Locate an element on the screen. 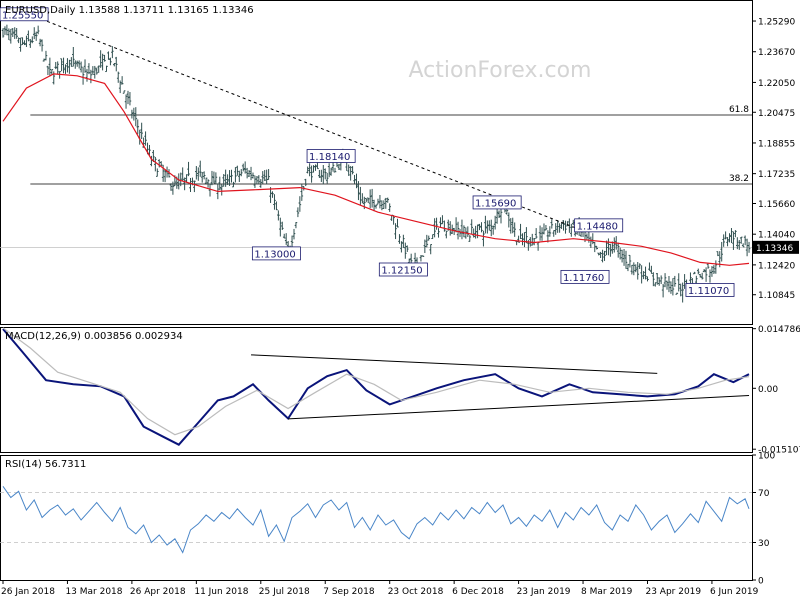  macd-panel-header: MACD(12,26,9) 0.003856 0.002934 is located at coordinates (94, 336).